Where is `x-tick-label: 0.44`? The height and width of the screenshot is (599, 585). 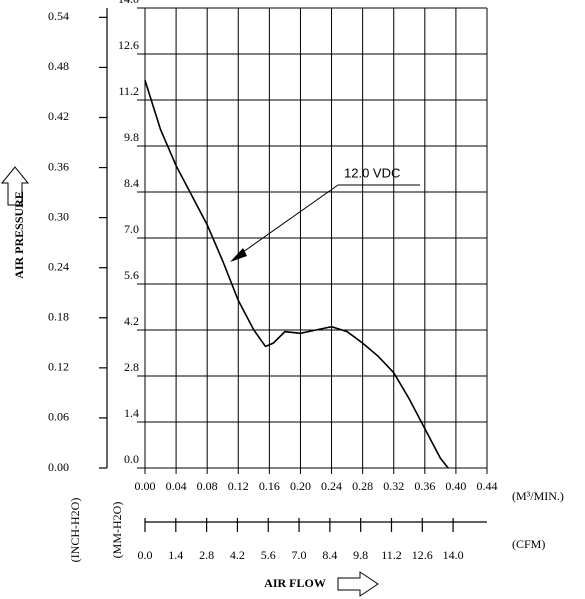
x-tick-label: 0.44 is located at coordinates (487, 486).